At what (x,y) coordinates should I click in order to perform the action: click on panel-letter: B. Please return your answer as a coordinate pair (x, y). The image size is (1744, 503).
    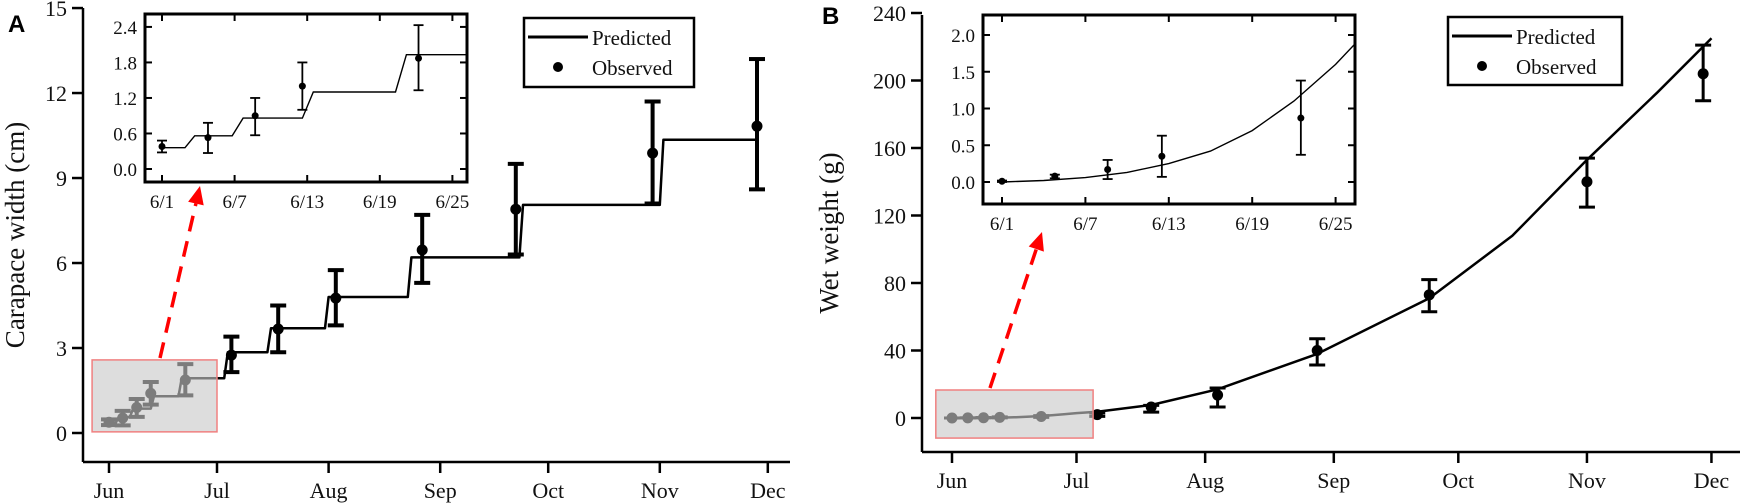
    Looking at the image, I should click on (830, 16).